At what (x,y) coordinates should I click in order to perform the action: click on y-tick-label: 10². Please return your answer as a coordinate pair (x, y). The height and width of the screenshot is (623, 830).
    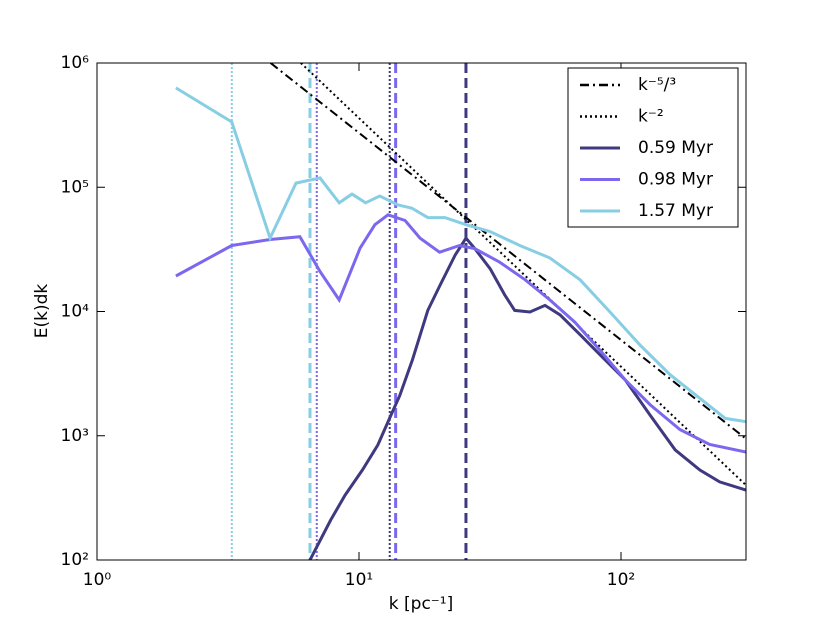
    Looking at the image, I should click on (75, 560).